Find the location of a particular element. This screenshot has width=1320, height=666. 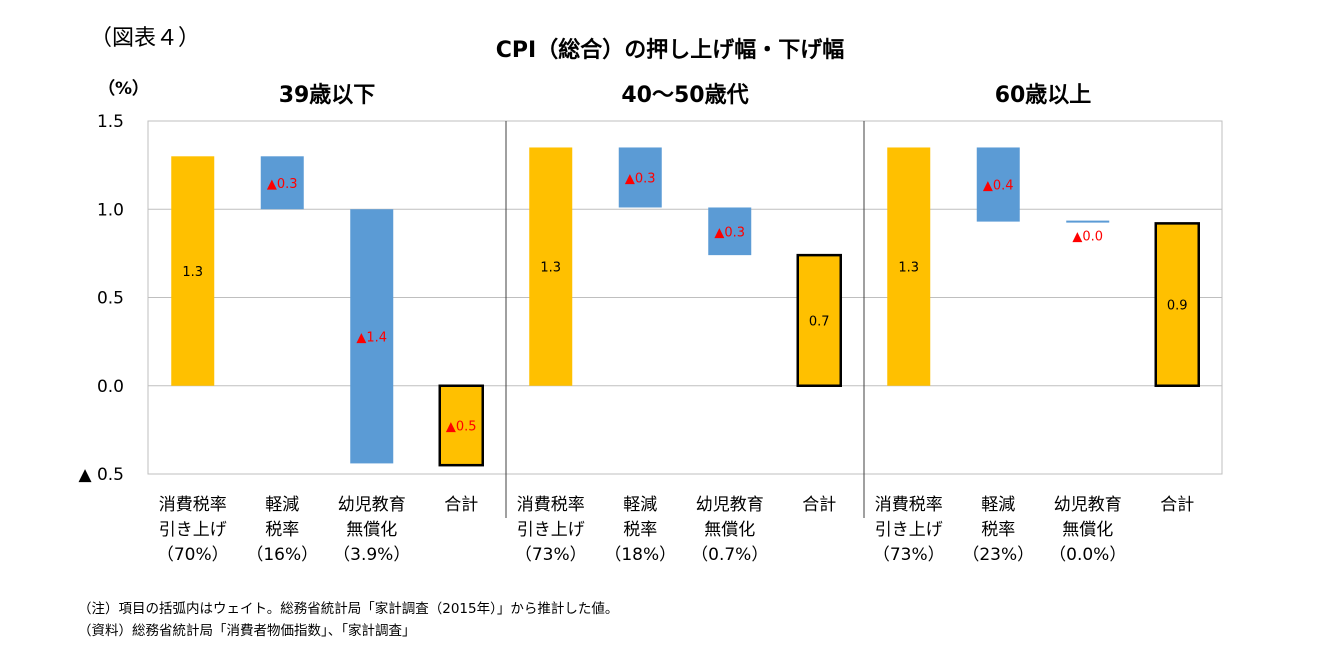

category-label: （70%） is located at coordinates (193, 555).